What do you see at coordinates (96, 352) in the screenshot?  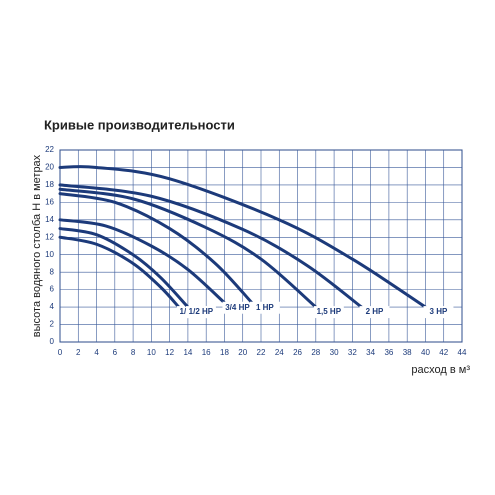 I see `x-tick-label: 4` at bounding box center [96, 352].